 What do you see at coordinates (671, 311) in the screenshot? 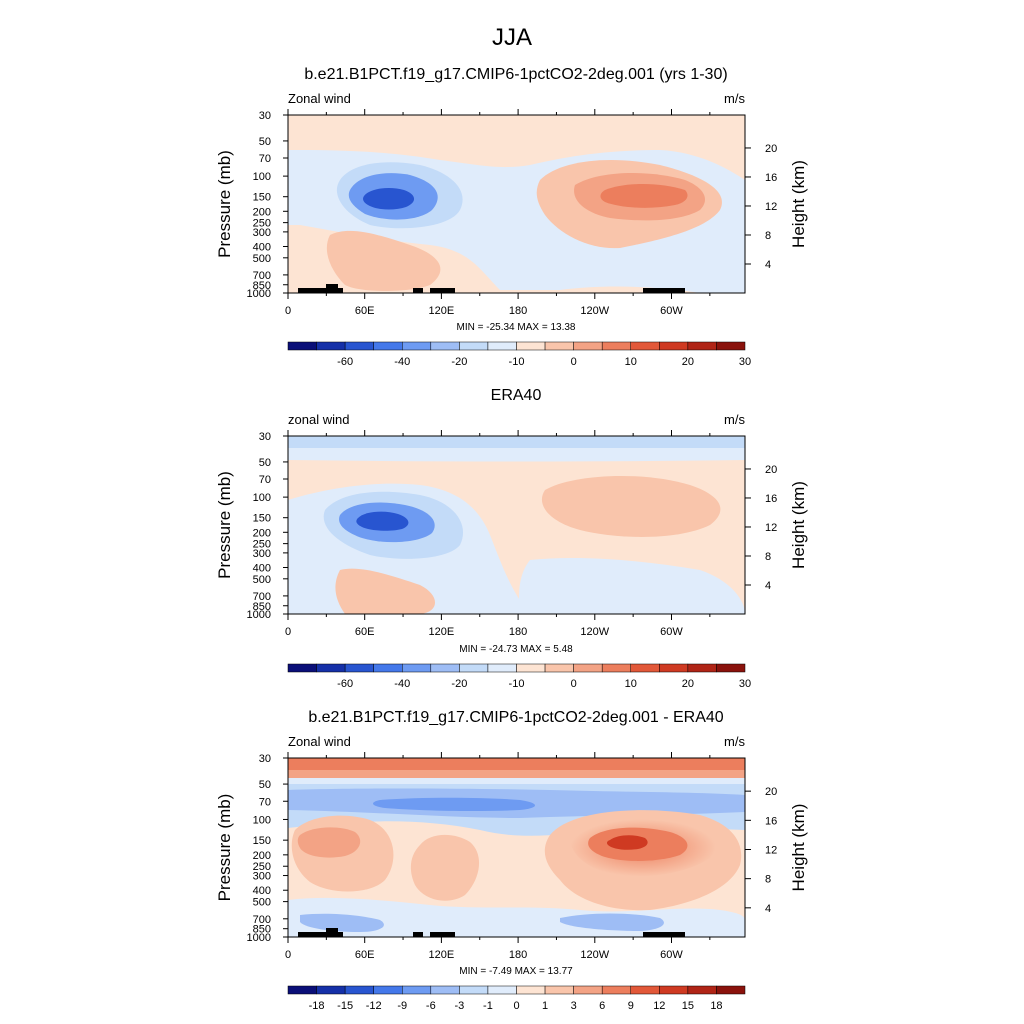
I see `x-tick-label: 60W` at bounding box center [671, 311].